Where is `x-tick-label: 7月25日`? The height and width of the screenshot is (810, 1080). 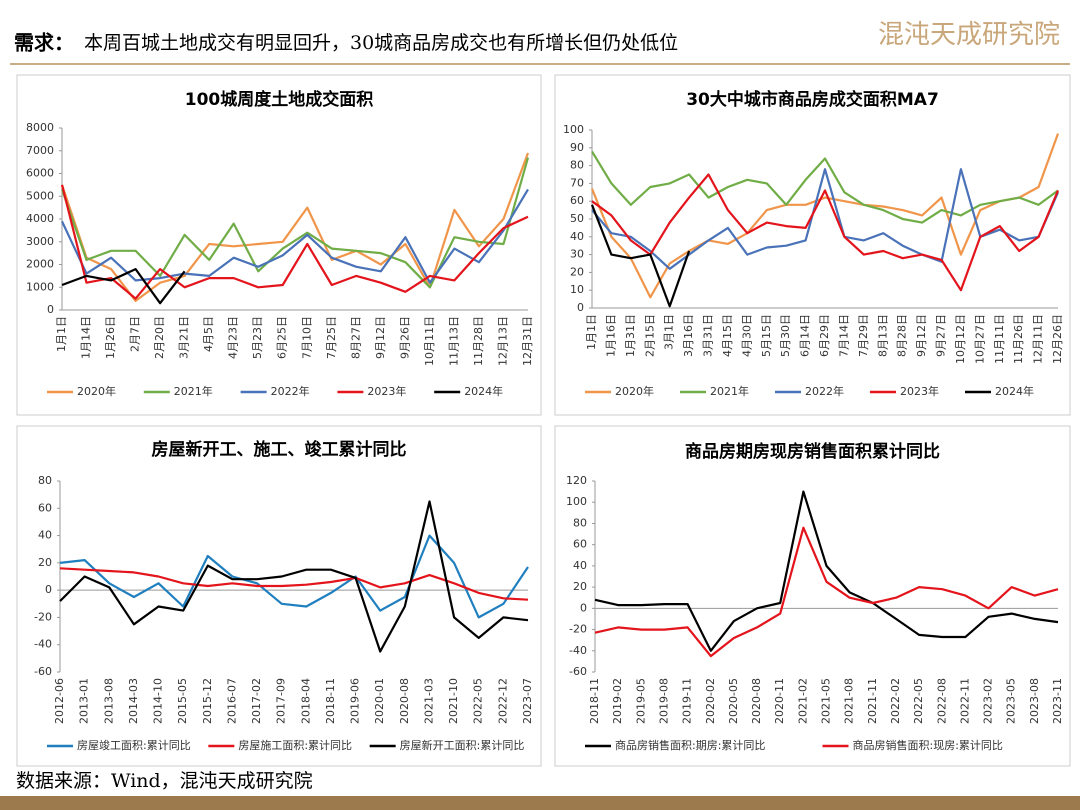 x-tick-label: 7月25日 is located at coordinates (331, 337).